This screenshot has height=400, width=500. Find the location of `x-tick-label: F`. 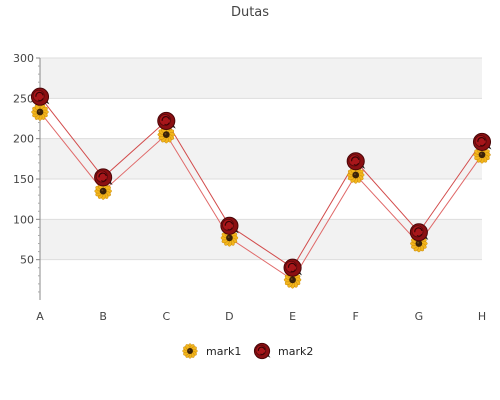

x-tick-label: F is located at coordinates (356, 316).